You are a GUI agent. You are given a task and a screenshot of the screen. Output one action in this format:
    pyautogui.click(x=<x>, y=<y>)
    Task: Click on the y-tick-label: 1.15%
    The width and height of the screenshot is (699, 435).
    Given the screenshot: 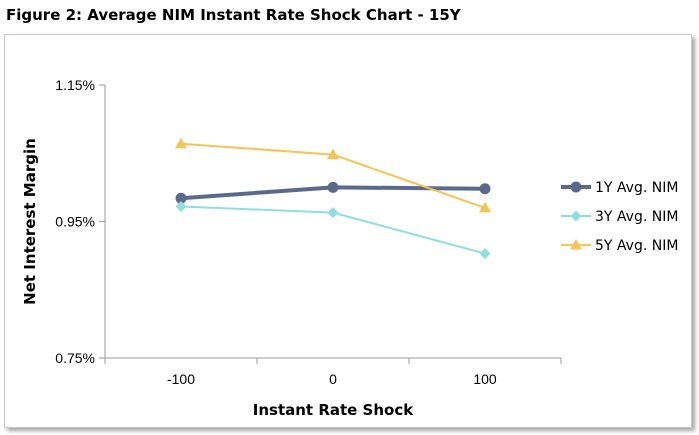 What is the action you would take?
    pyautogui.click(x=75, y=85)
    